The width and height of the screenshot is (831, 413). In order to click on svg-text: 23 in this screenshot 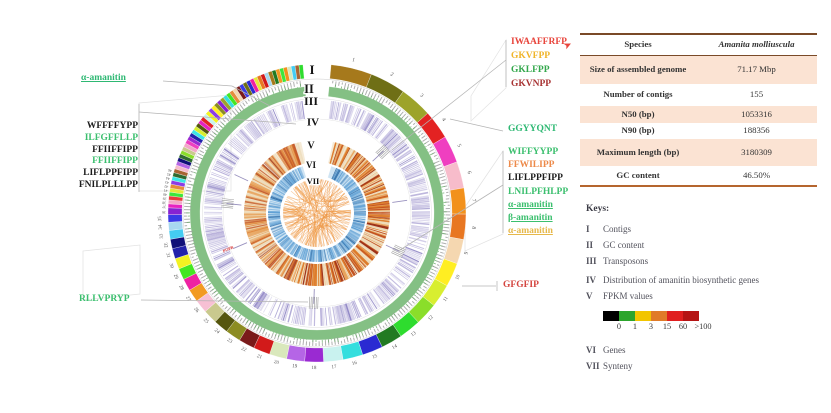, I will do `click(229, 341)`.